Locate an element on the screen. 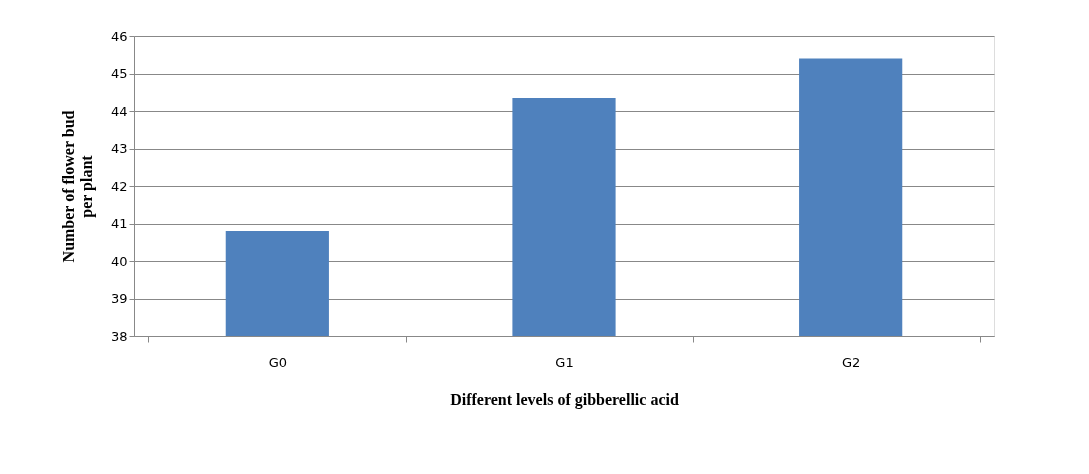  y-tick-label: 42 is located at coordinates (119, 186).